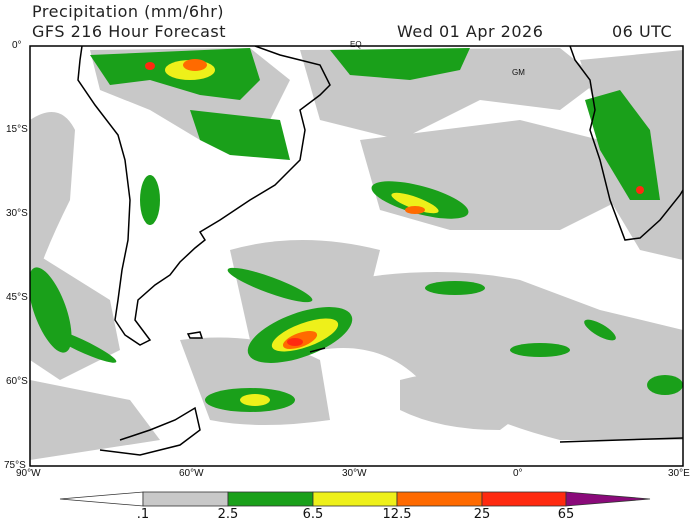  What do you see at coordinates (317, 350) in the screenshot?
I see `south-georgia` at bounding box center [317, 350].